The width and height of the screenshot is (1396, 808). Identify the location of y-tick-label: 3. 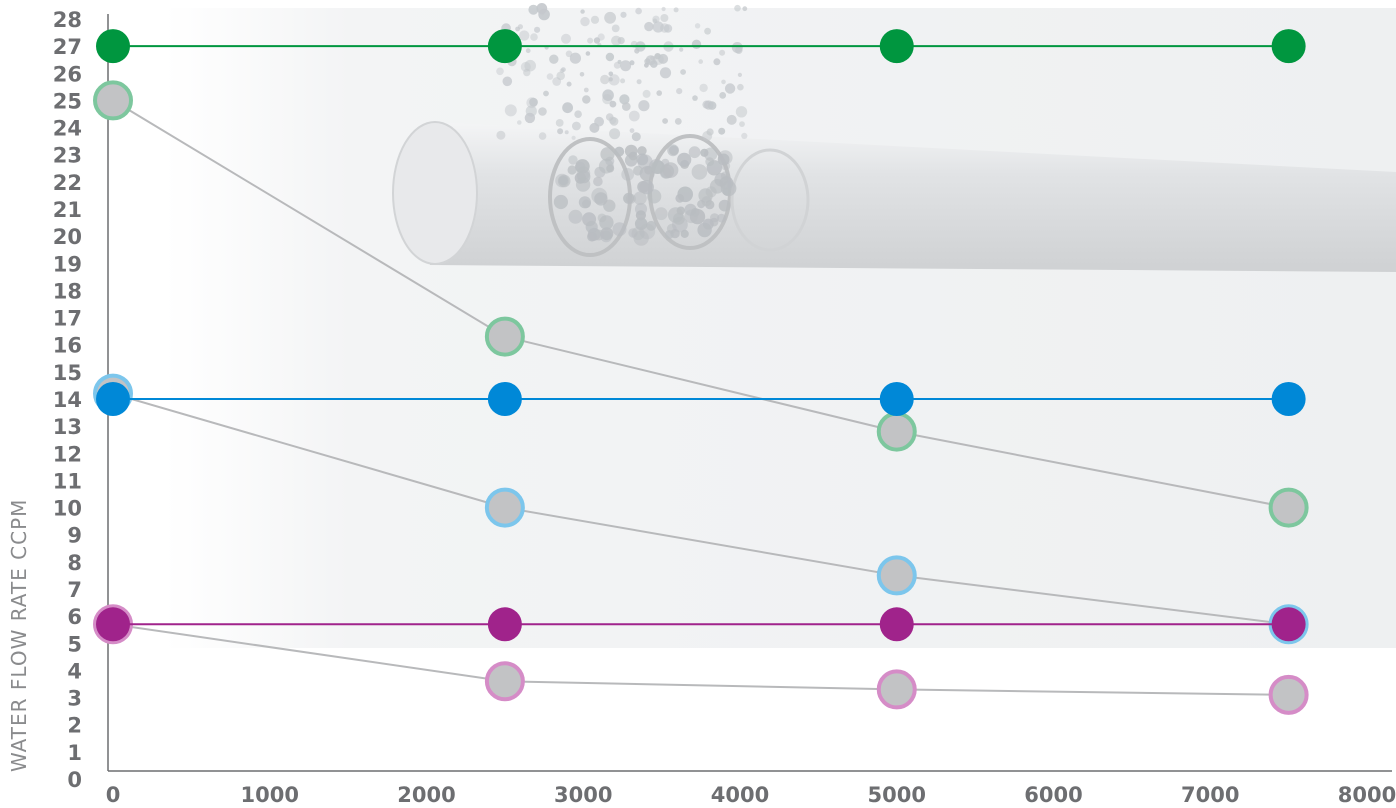
(74, 699).